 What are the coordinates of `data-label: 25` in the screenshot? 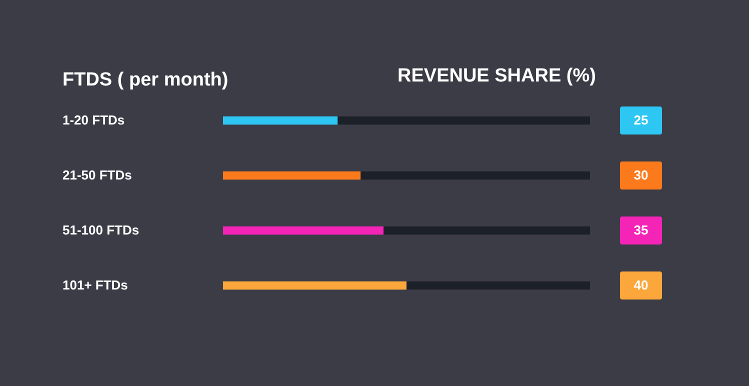 It's located at (641, 120).